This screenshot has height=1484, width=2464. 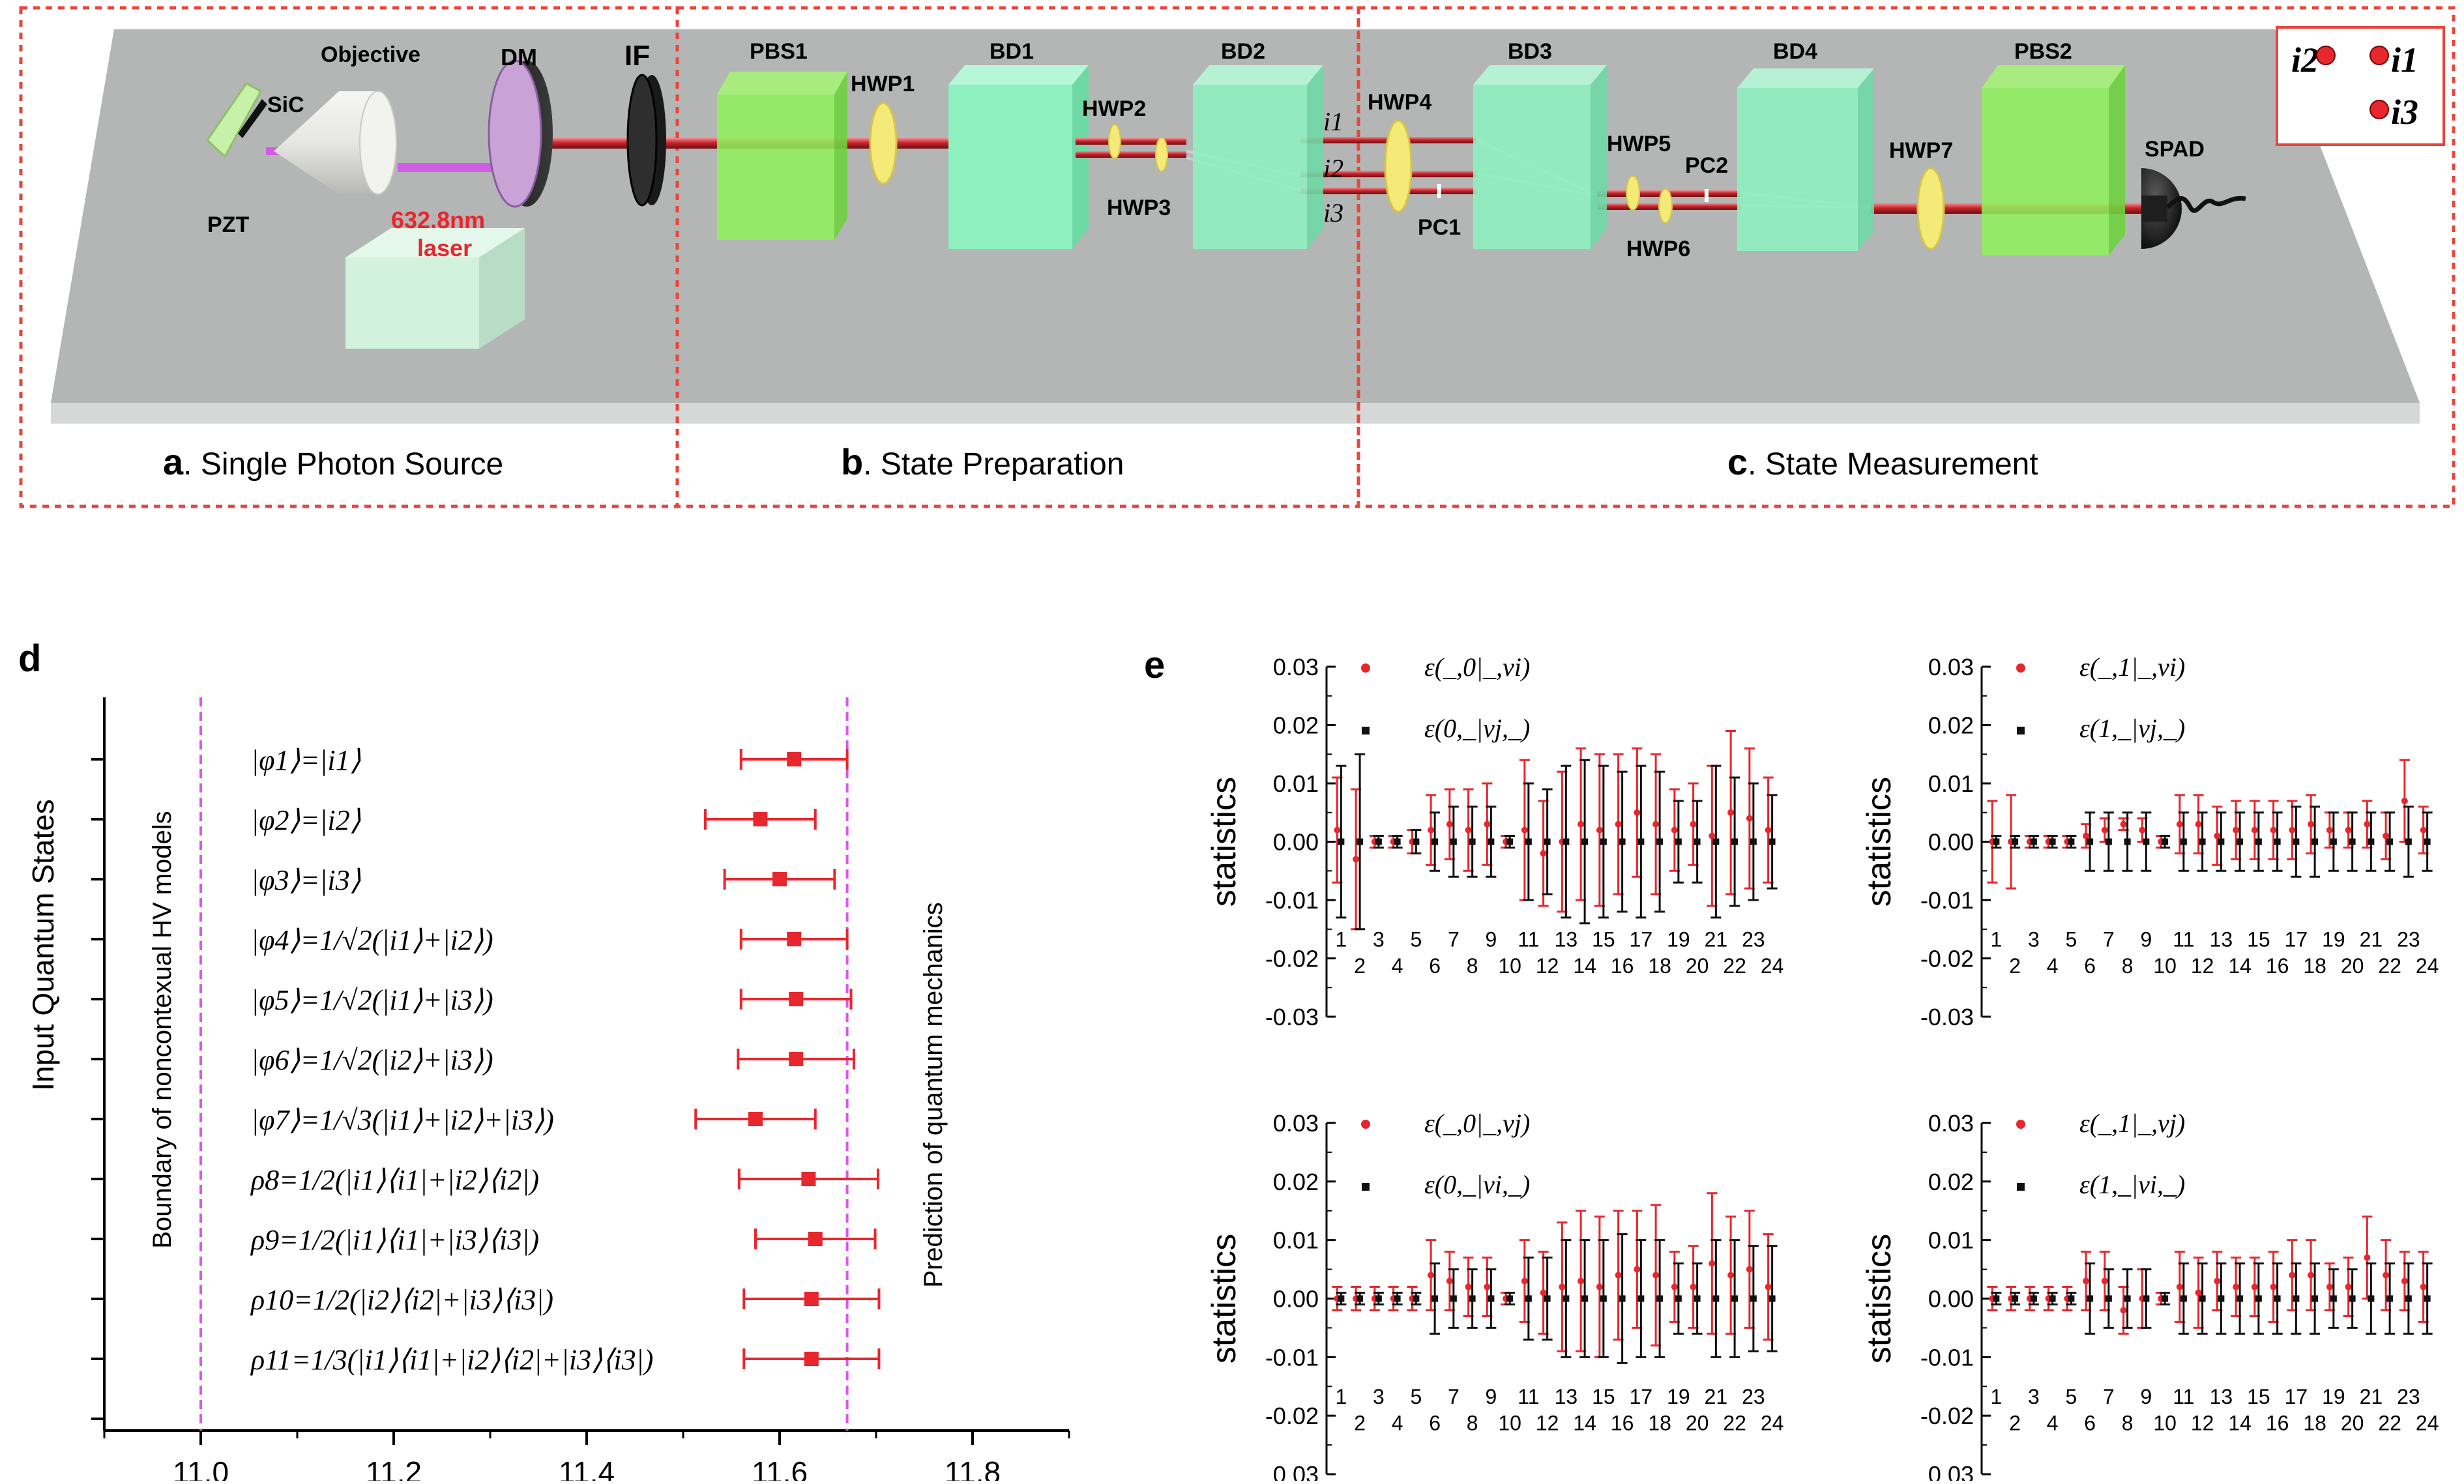 I want to click on e-legend-black-label: ε(1,_|vi,_), so click(x=2132, y=1184).